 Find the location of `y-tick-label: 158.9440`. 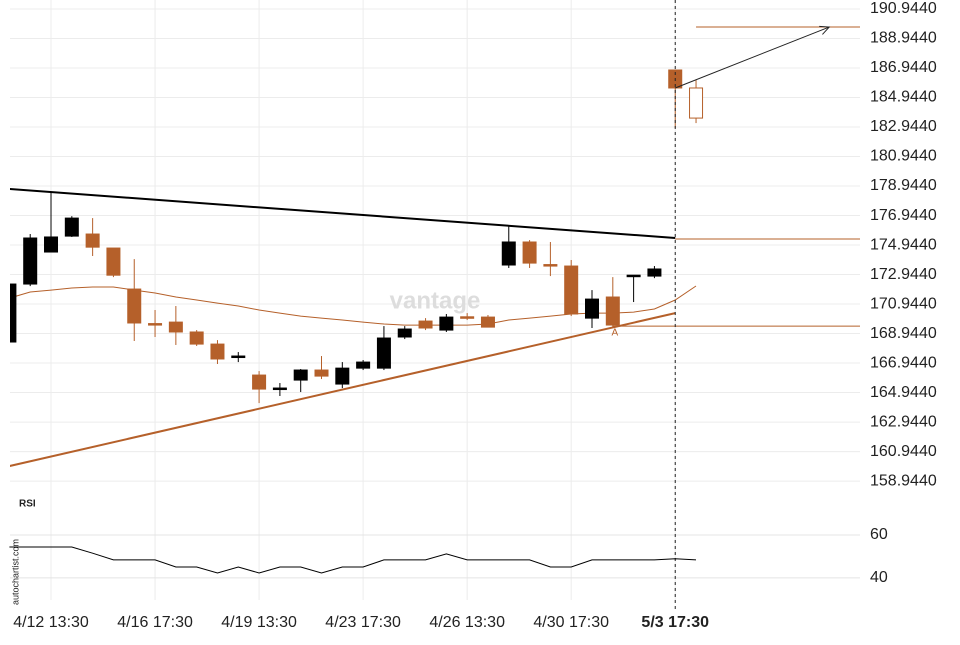

y-tick-label: 158.9440 is located at coordinates (903, 480).